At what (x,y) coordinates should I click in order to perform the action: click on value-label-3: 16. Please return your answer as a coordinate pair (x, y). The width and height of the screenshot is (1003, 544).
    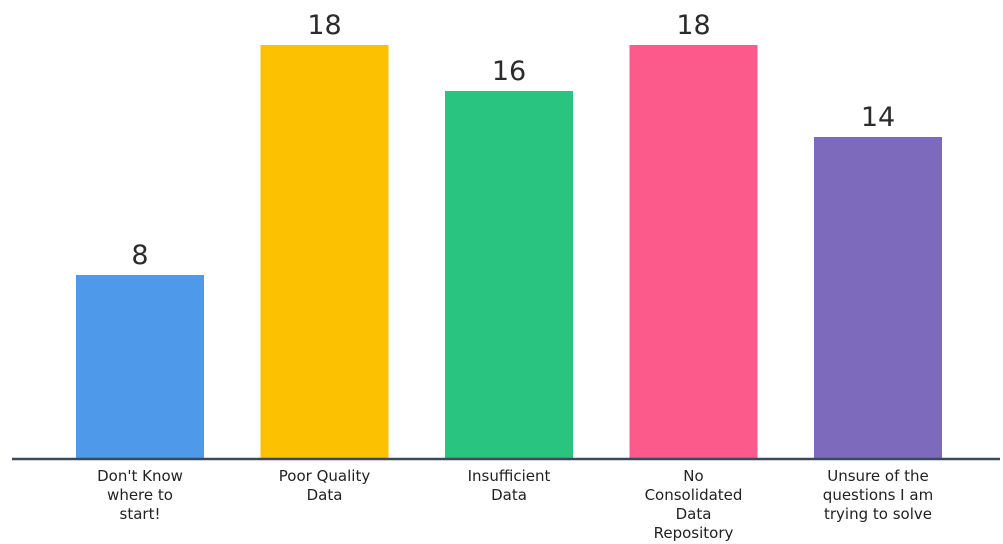
    Looking at the image, I should click on (509, 71).